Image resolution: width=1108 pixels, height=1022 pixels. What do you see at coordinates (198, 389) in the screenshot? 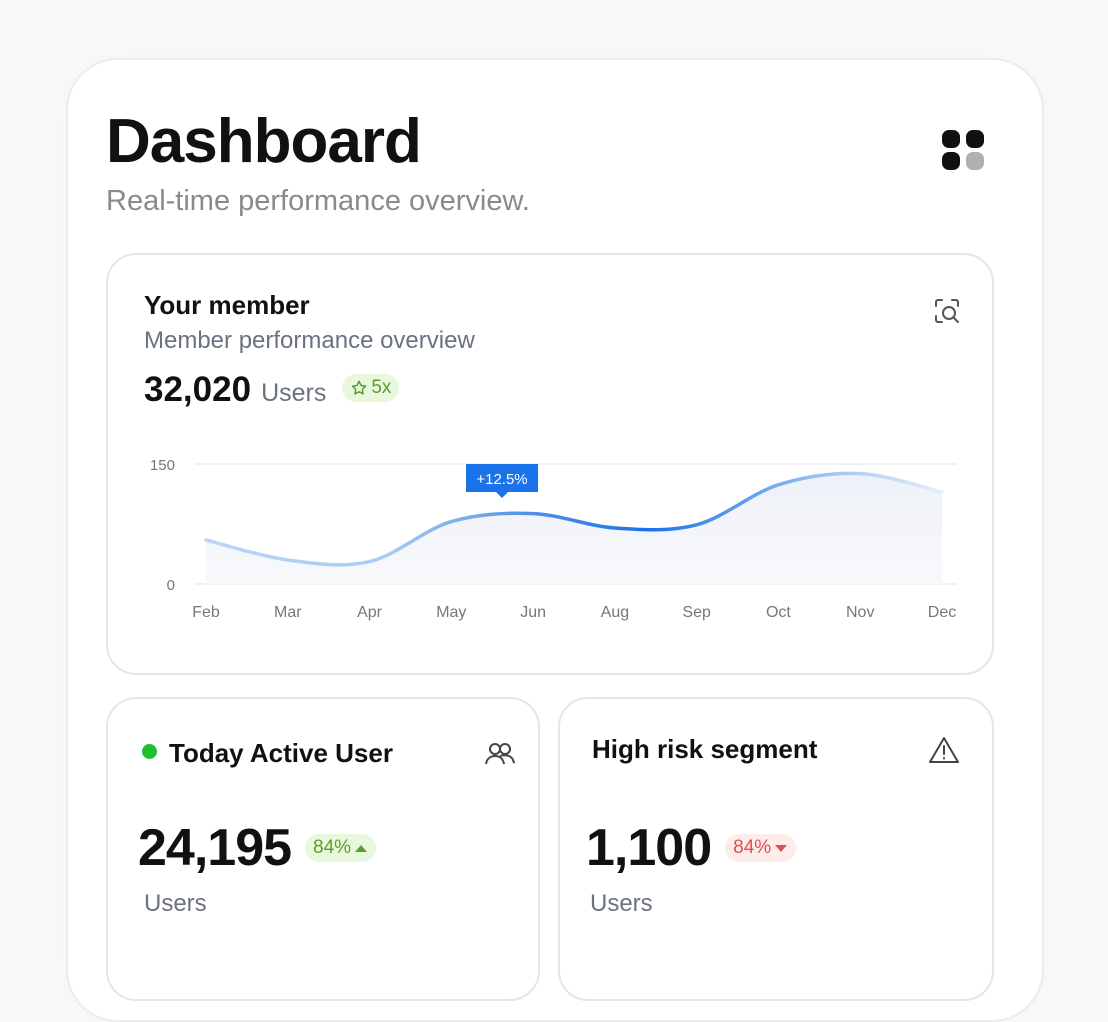
I see `total: 32,020` at bounding box center [198, 389].